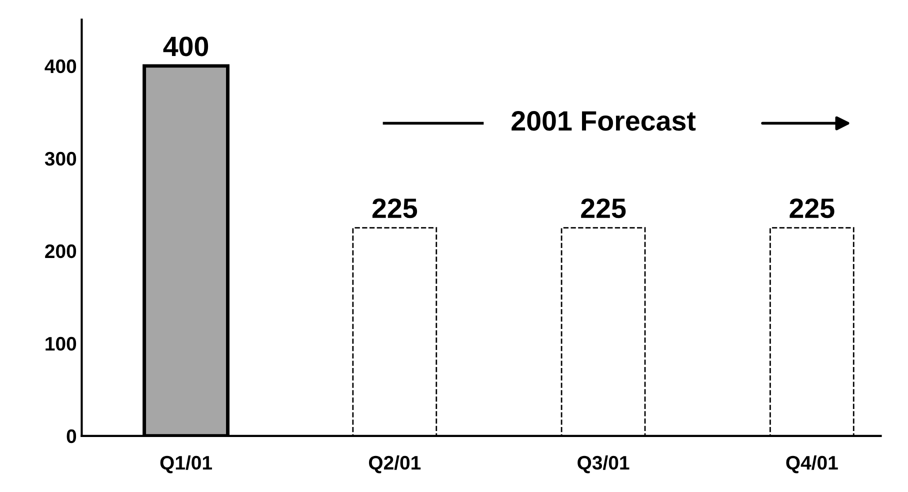 The image size is (908, 492). I want to click on x-tick-label: Q4/01, so click(812, 464).